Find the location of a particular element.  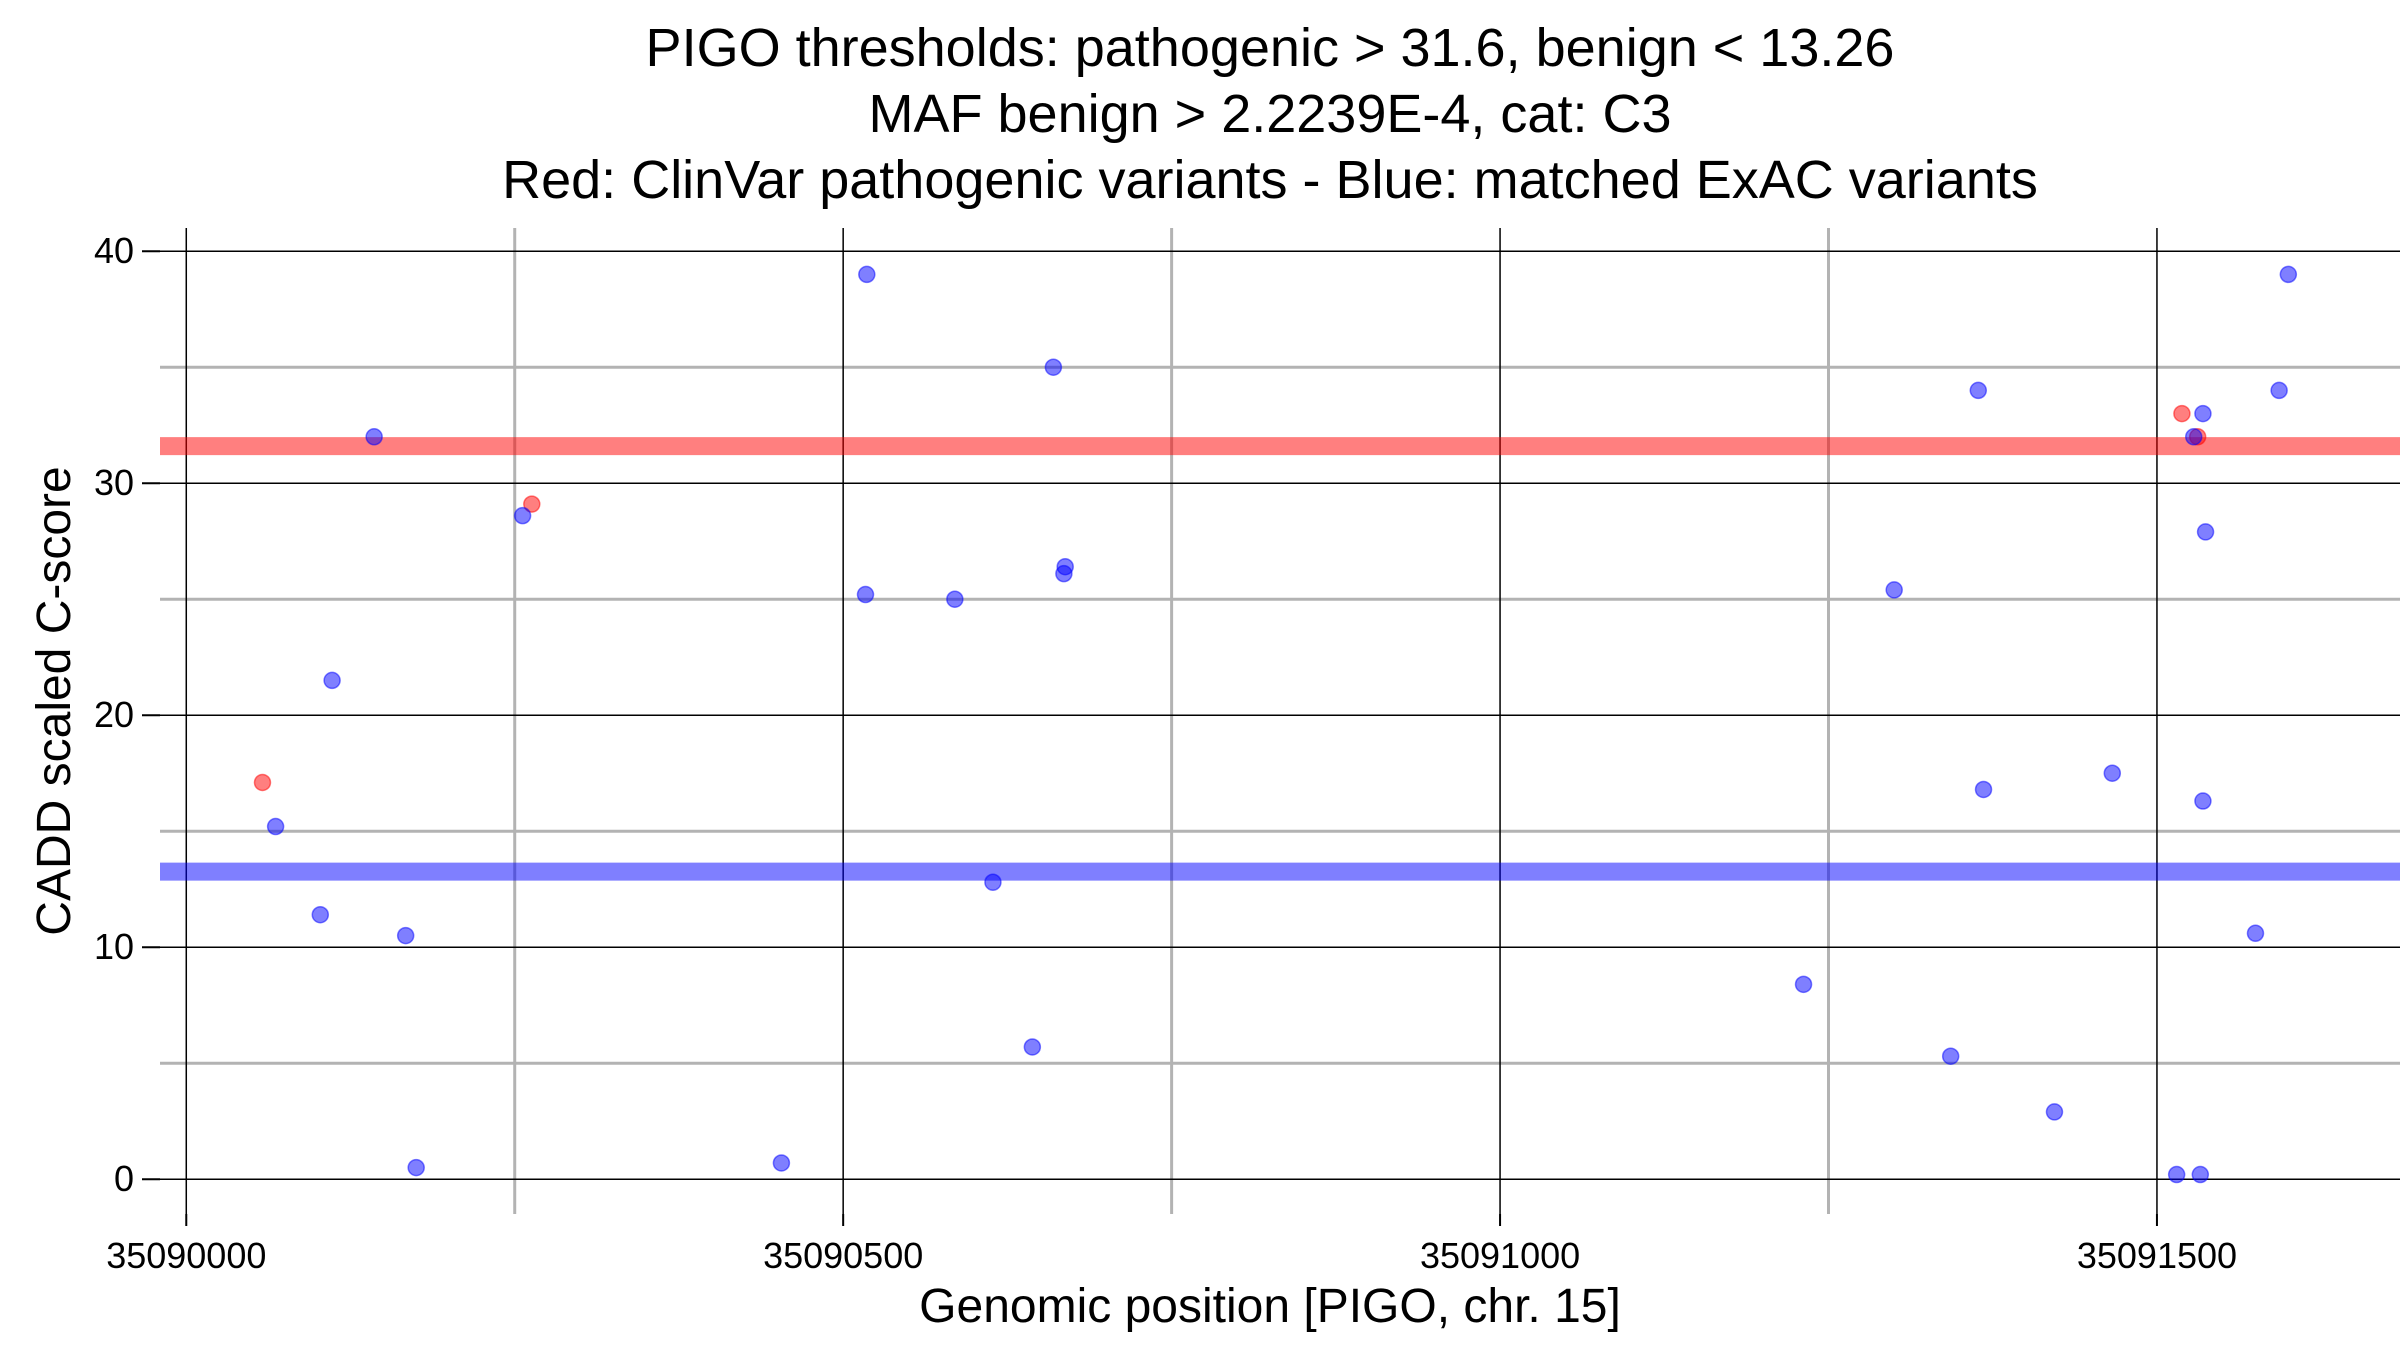

y-tick-label: 40 is located at coordinates (114, 250).